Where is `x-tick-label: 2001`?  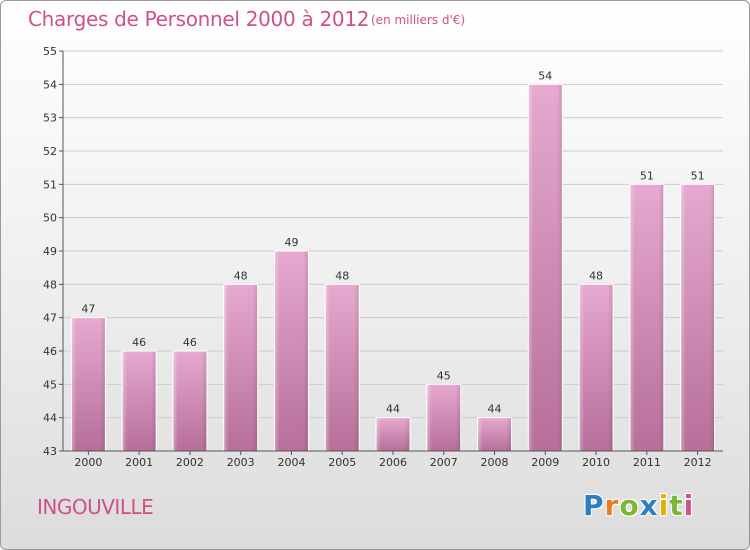
x-tick-label: 2001 is located at coordinates (139, 462).